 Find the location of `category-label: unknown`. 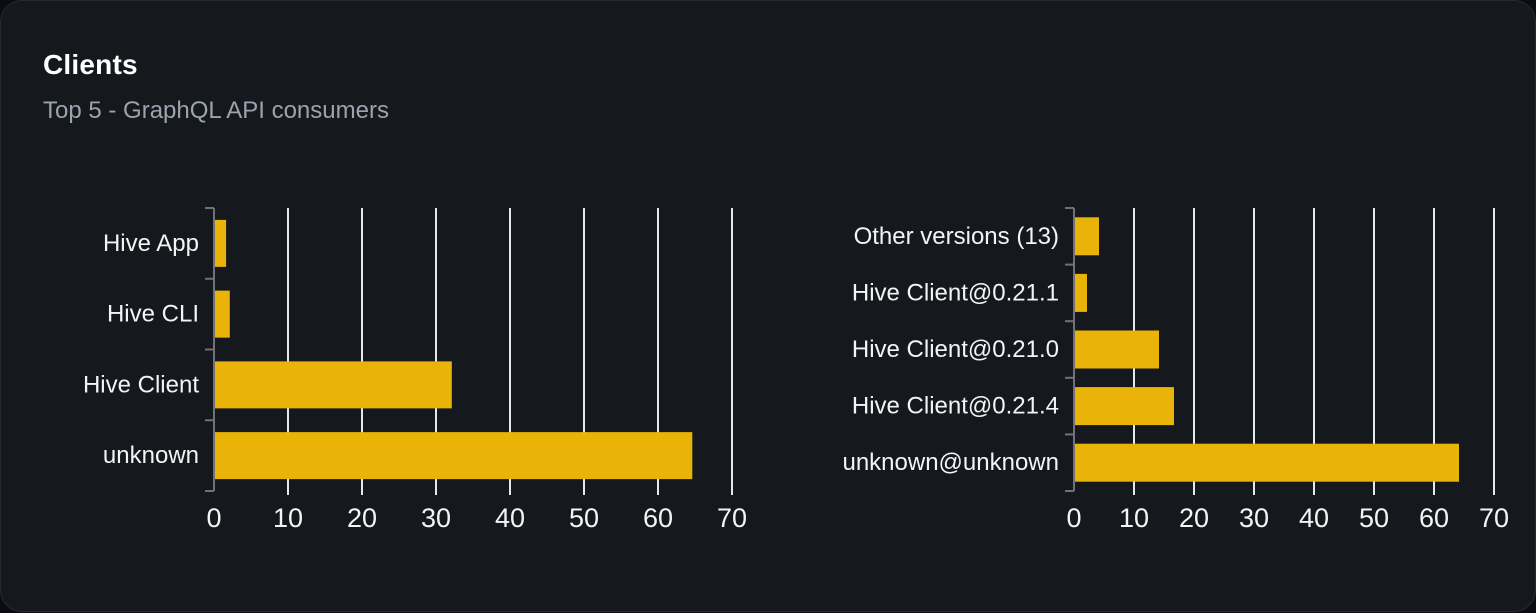

category-label: unknown is located at coordinates (151, 455).